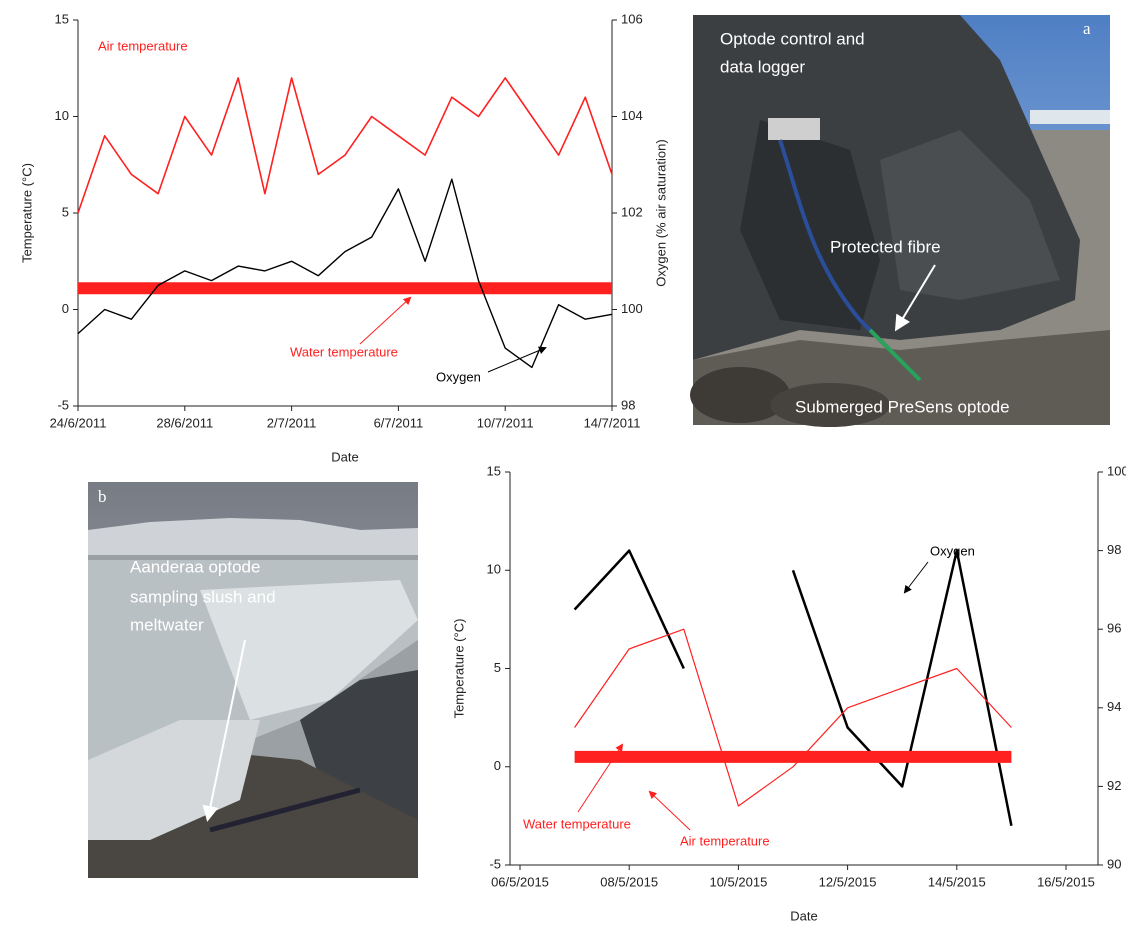 Image resolution: width=1126 pixels, height=926 pixels. I want to click on photo-caption: Protected fibre, so click(885, 246).